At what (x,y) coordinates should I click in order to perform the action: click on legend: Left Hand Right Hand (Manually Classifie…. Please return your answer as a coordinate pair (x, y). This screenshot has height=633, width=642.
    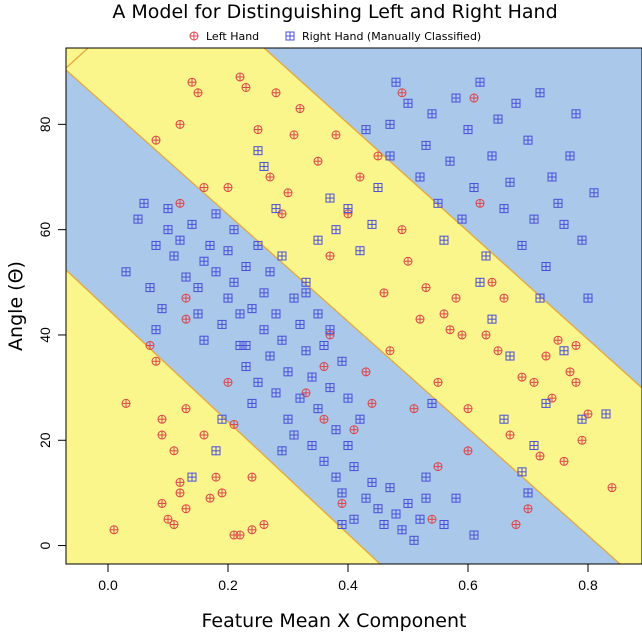
    Looking at the image, I should click on (335, 36).